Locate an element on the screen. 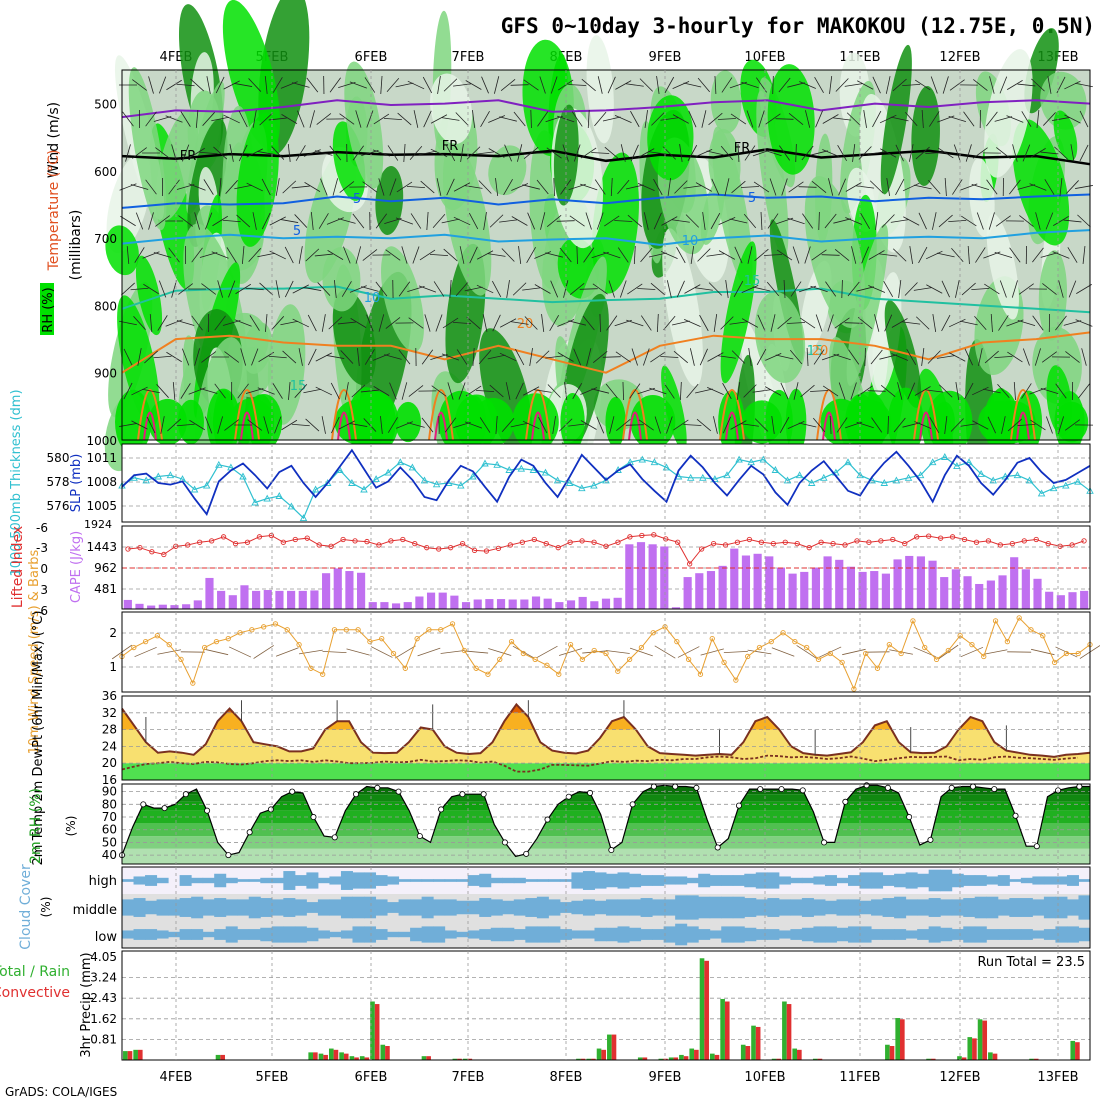 The width and height of the screenshot is (1100, 1100). rh-tick: 50 is located at coordinates (109, 842).